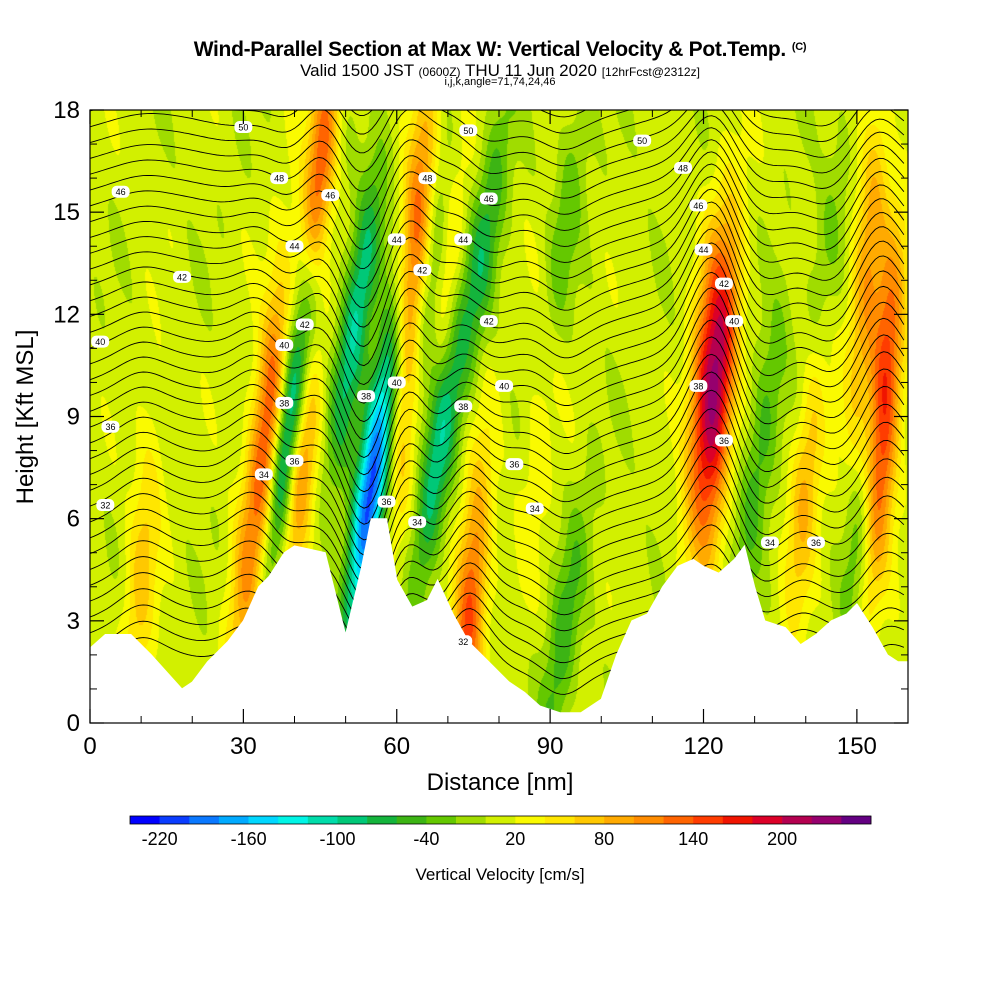 The height and width of the screenshot is (1000, 1000). I want to click on x-tick-label: 150, so click(857, 746).